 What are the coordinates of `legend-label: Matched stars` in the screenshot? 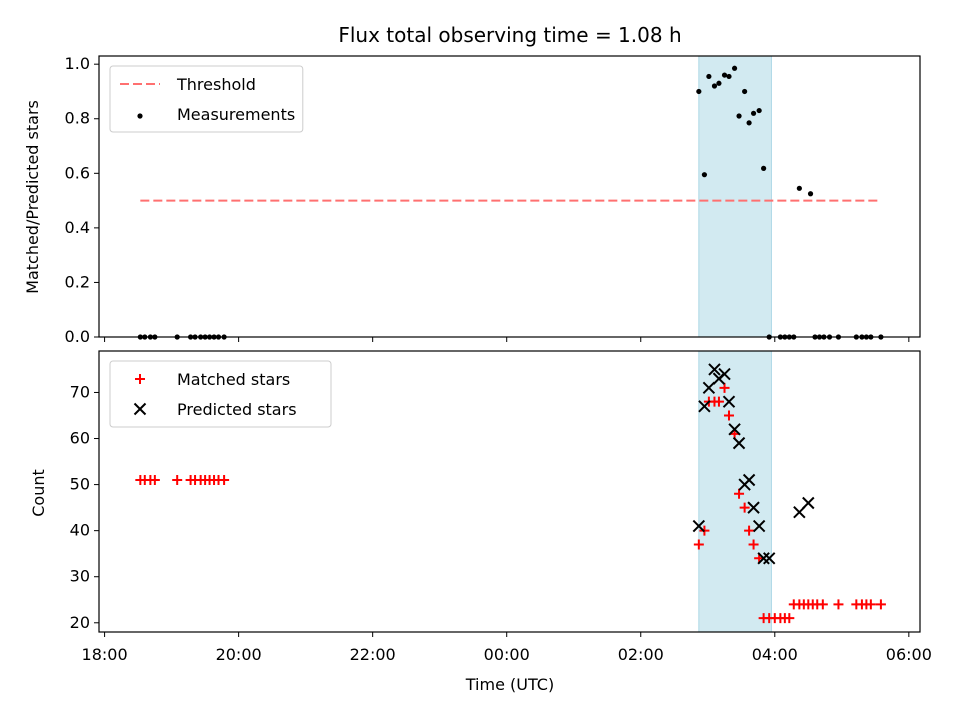 It's located at (233, 379).